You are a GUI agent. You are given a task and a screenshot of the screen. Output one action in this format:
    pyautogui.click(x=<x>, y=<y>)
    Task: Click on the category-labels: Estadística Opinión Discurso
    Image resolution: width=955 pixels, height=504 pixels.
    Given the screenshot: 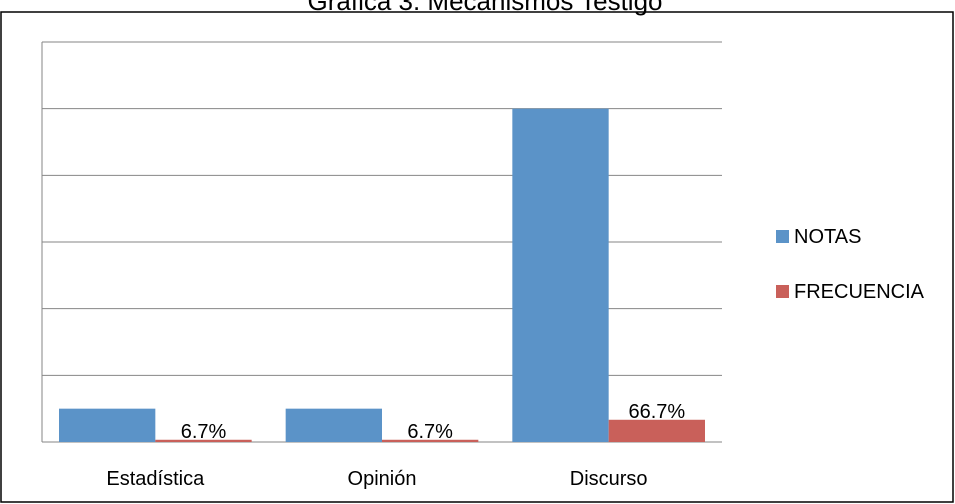 What is the action you would take?
    pyautogui.click(x=376, y=479)
    